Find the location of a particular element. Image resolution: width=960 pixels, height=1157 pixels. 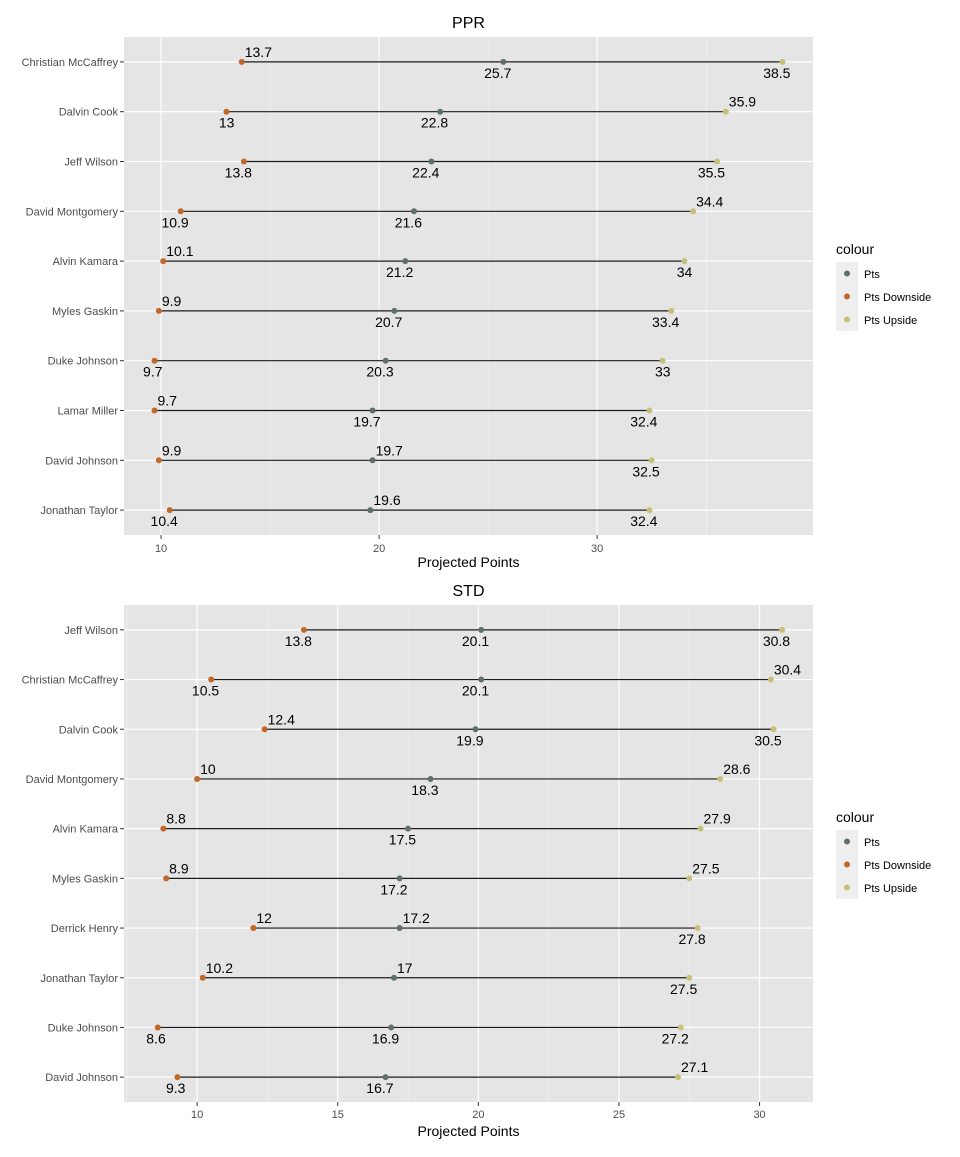

panel-std-data-label-pts-upside-alvin-kamara: 27.9 is located at coordinates (717, 819).